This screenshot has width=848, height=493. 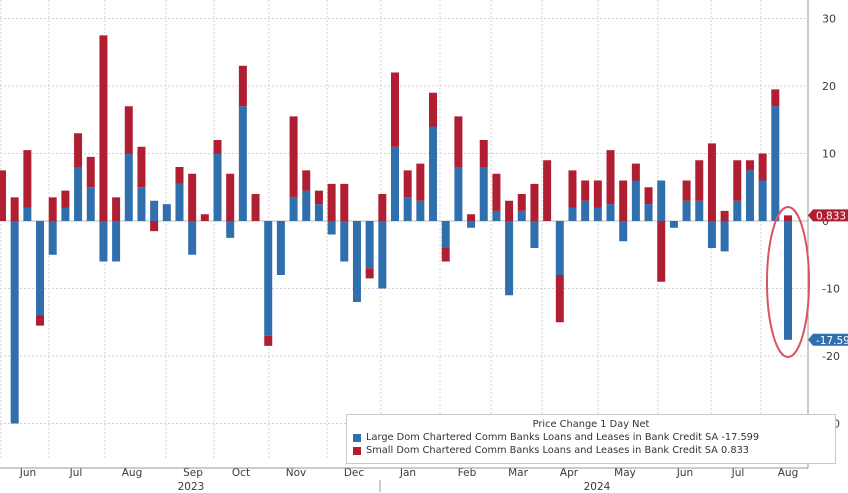 I want to click on y-tick-label: 20, so click(x=829, y=86).